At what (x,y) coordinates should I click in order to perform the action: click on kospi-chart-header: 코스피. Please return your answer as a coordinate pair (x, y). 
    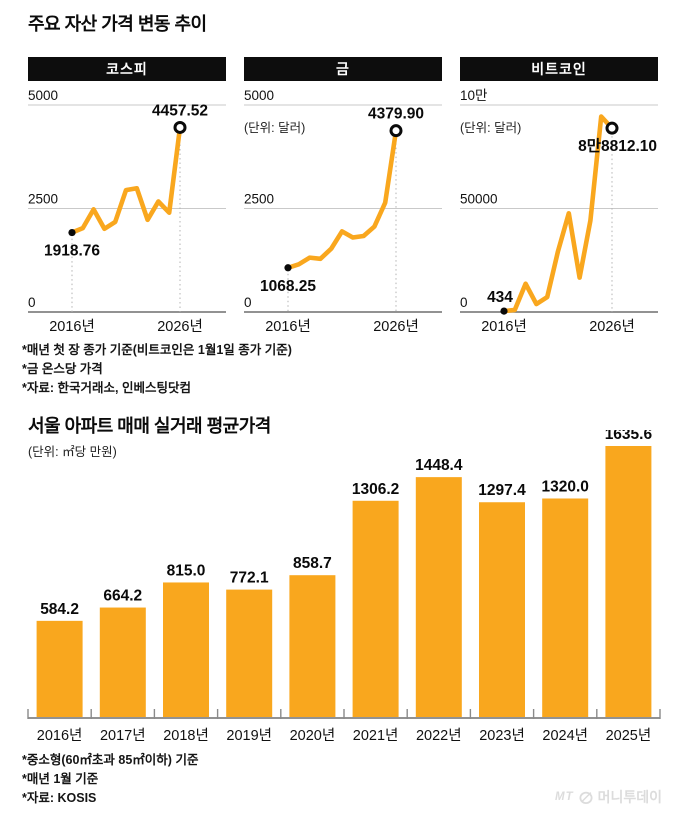
    Looking at the image, I should click on (127, 69).